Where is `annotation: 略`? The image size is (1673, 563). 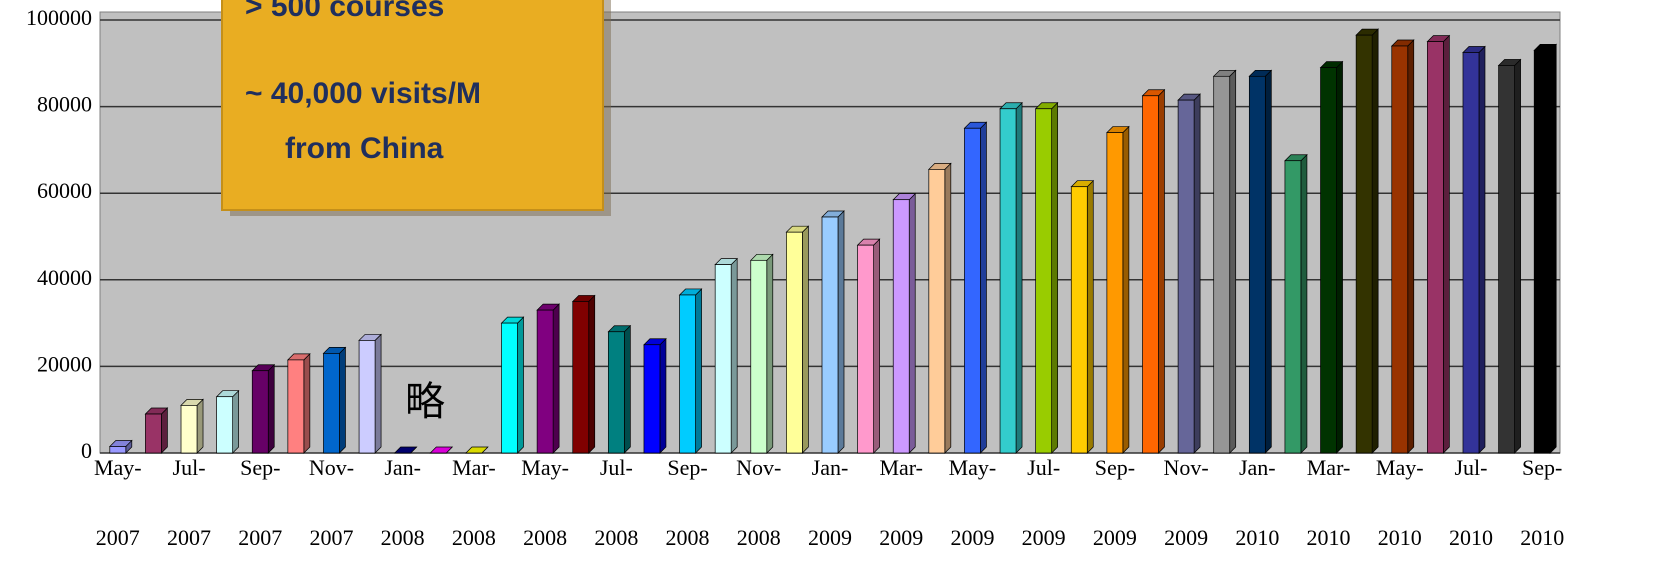 annotation: 略 is located at coordinates (425, 402).